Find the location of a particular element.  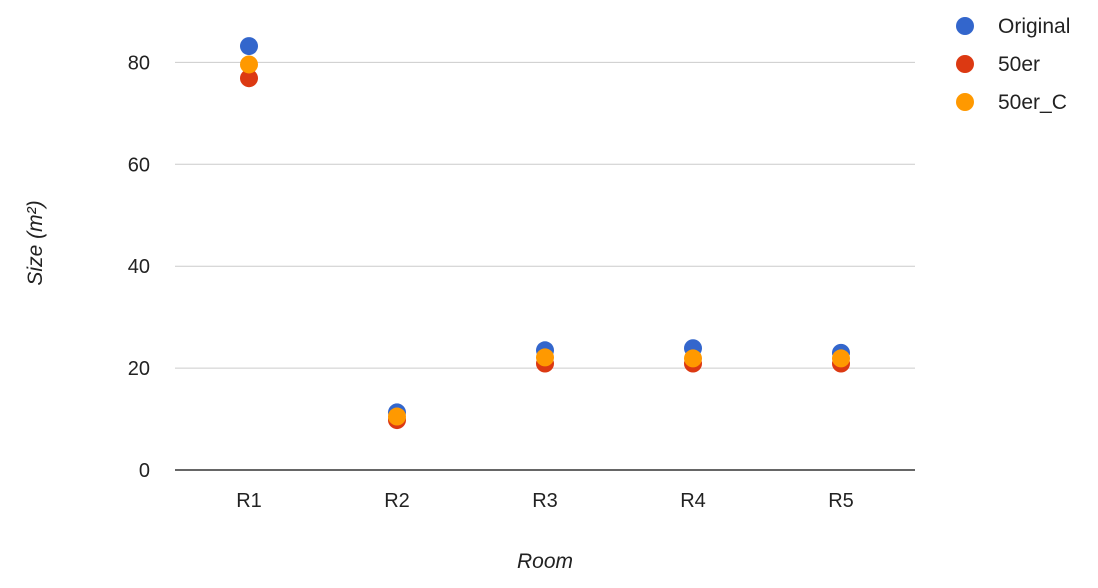

x-axis-ticks: R1 R2 R3 R4 R5 is located at coordinates (545, 501).